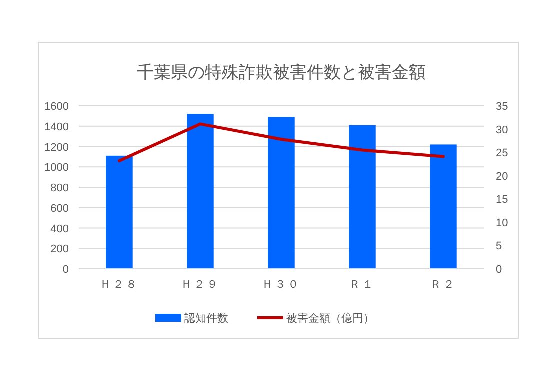 Image resolution: width=550 pixels, height=384 pixels. Describe the element at coordinates (59, 208) in the screenshot. I see `y-tick-label: 600` at that location.